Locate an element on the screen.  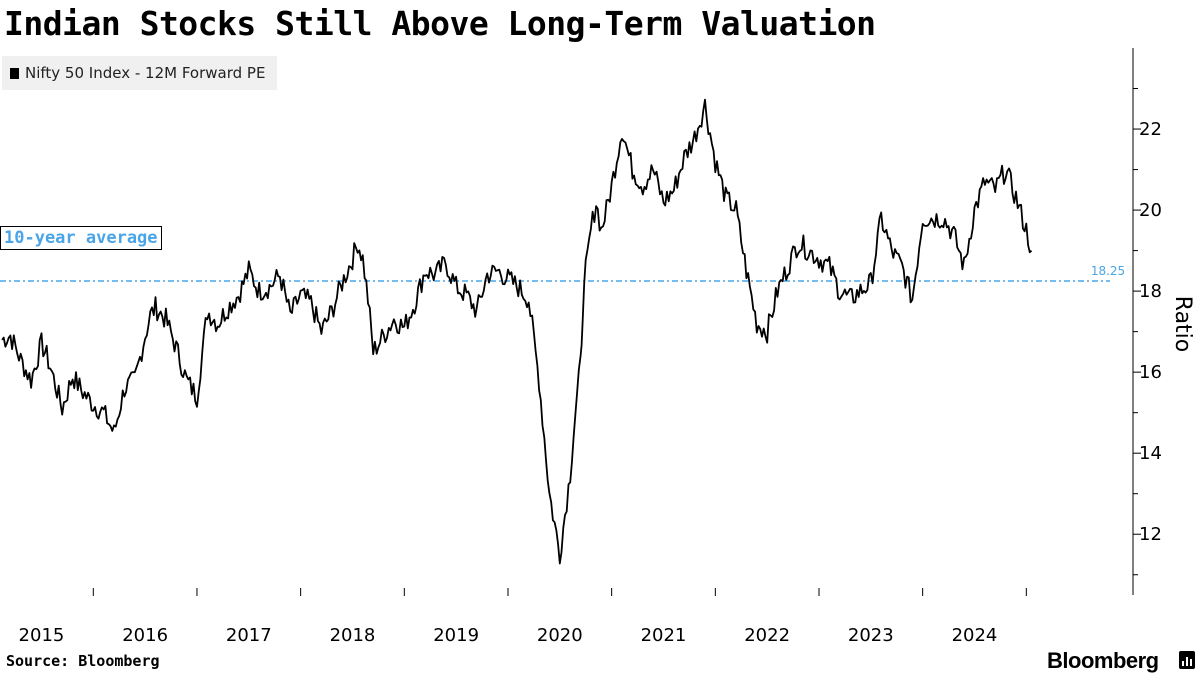
y-axis-title: Ratio is located at coordinates (1182, 324).